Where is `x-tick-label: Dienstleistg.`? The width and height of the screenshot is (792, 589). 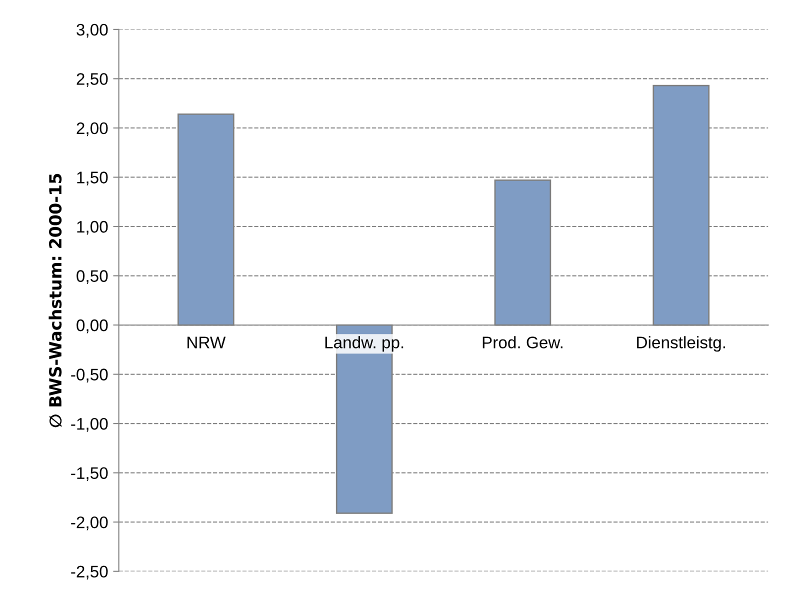
x-tick-label: Dienstleistg. is located at coordinates (681, 344).